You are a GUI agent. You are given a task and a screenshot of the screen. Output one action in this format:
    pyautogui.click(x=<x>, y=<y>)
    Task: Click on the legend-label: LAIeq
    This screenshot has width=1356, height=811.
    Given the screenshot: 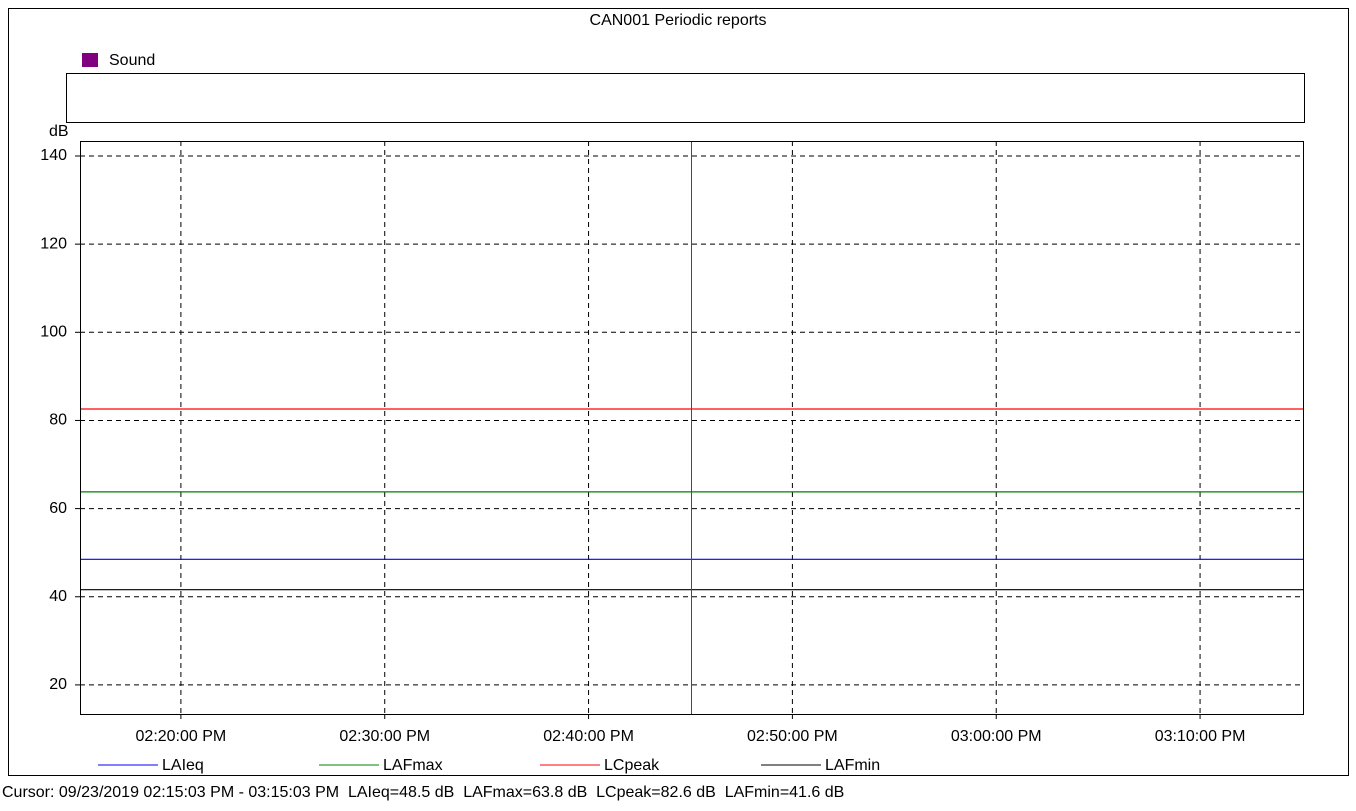 What is the action you would take?
    pyautogui.click(x=183, y=765)
    